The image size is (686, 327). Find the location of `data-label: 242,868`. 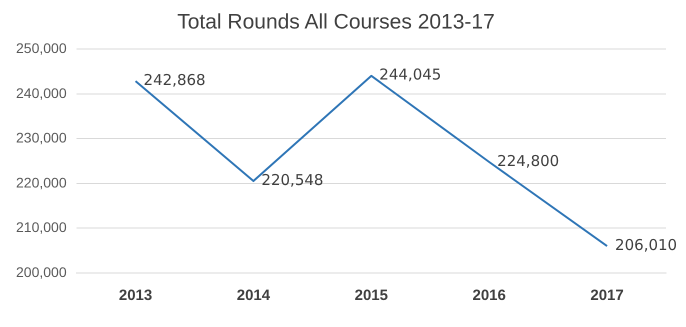

data-label: 242,868 is located at coordinates (175, 80).